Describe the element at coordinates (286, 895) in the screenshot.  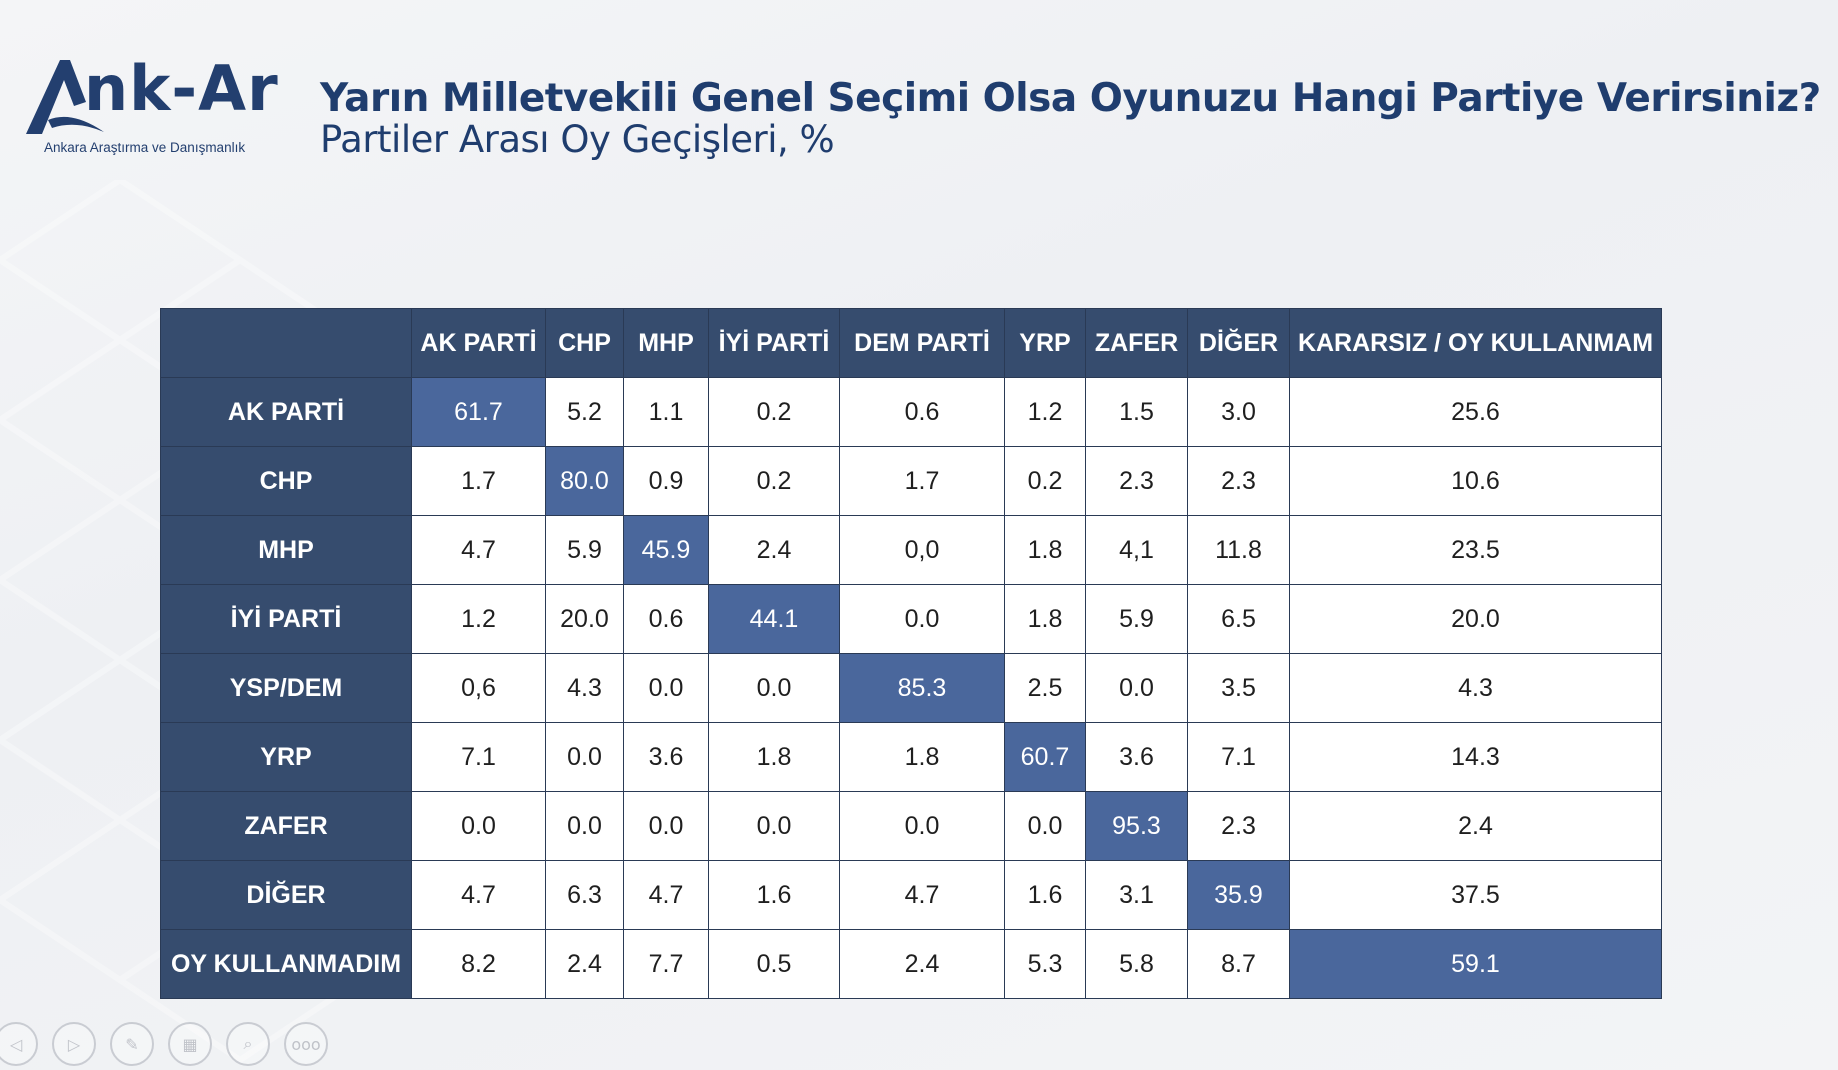
I see `row-header: DİĞER` at that location.